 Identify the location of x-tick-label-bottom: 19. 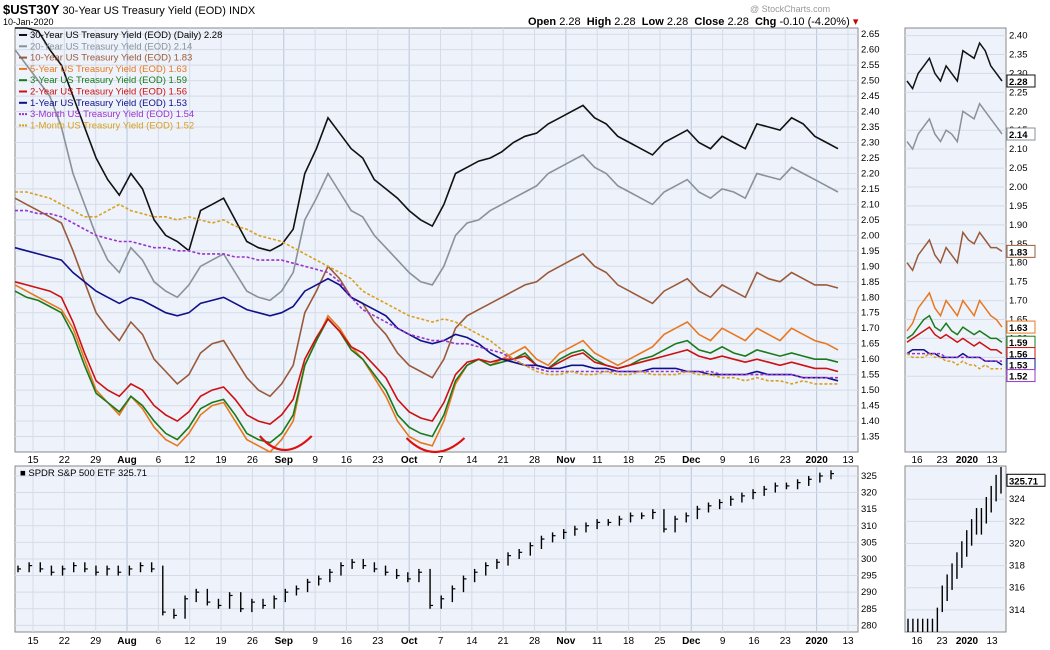
(222, 641).